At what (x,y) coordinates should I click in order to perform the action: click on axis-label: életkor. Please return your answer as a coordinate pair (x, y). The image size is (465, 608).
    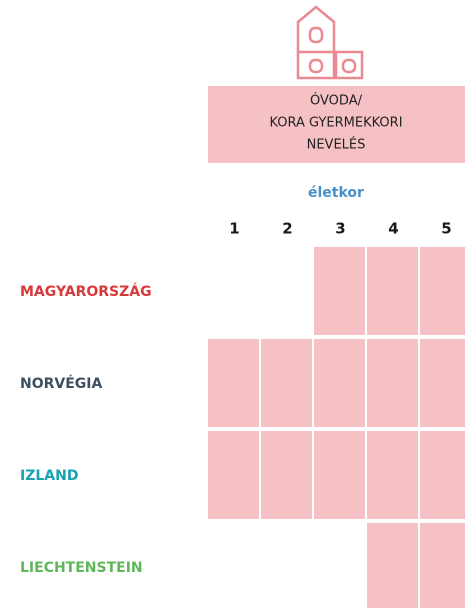
    Looking at the image, I should click on (336, 193).